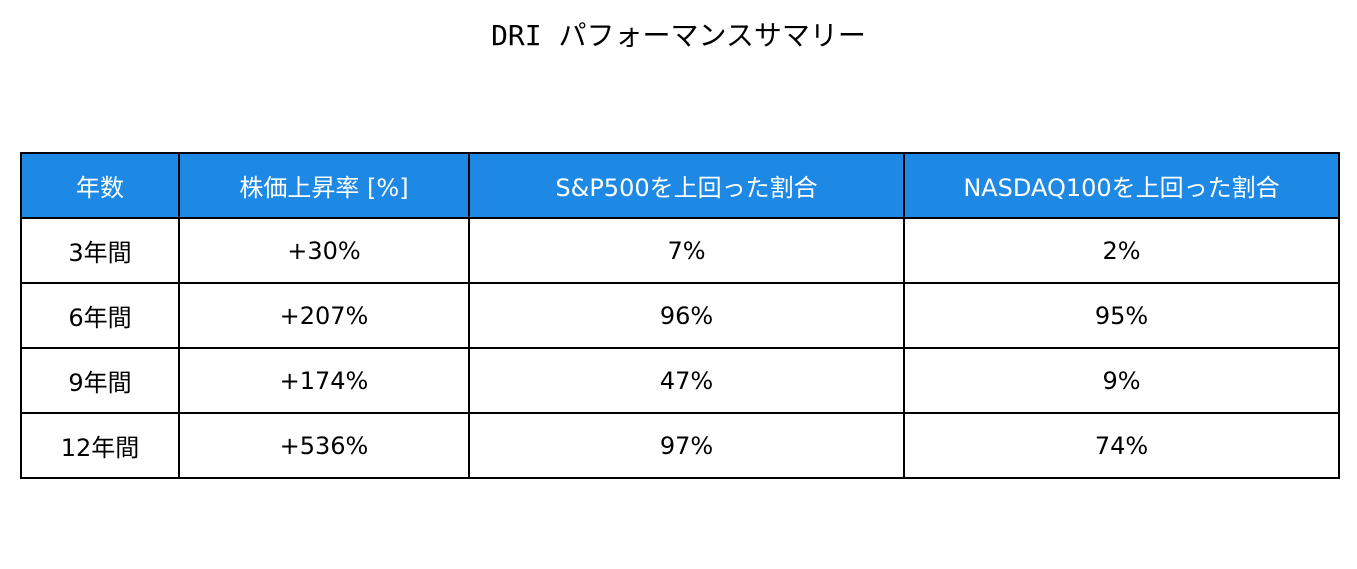 This screenshot has height=569, width=1357. Describe the element at coordinates (324, 445) in the screenshot. I see `table-cell: +536%` at that location.